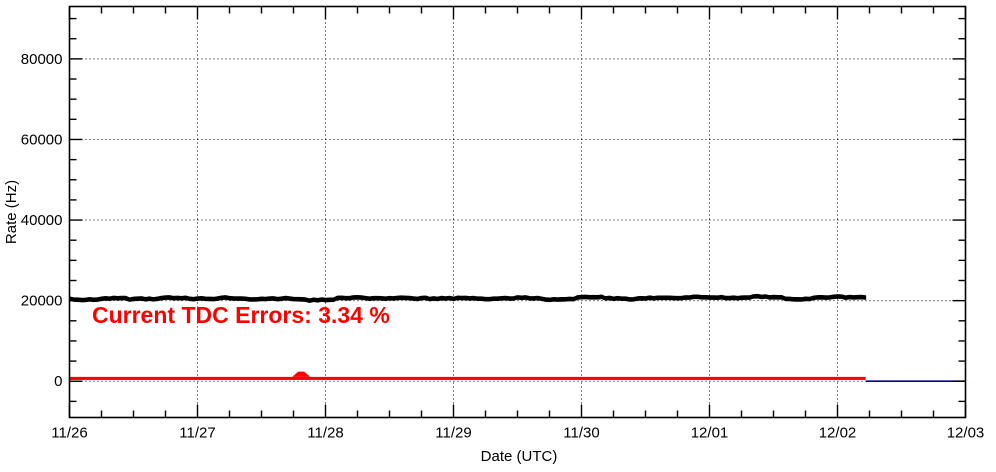 Image resolution: width=996 pixels, height=472 pixels. Describe the element at coordinates (468, 298) in the screenshot. I see `series-trigger-rate` at that location.